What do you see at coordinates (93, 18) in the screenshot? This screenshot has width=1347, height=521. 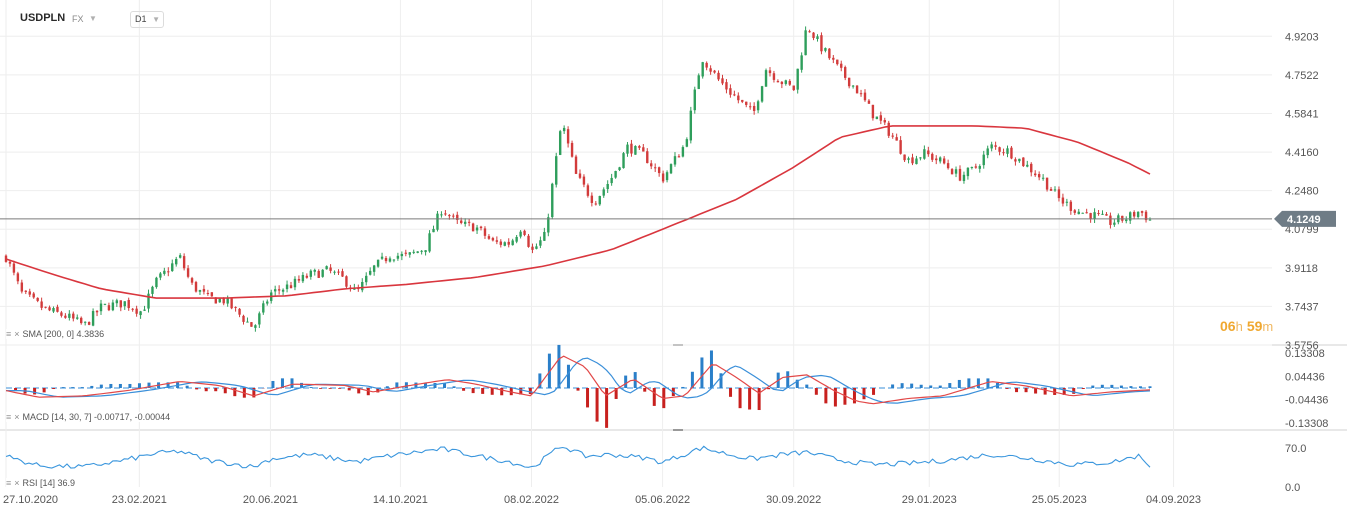 I see `asset-caret-icon: ▼` at bounding box center [93, 18].